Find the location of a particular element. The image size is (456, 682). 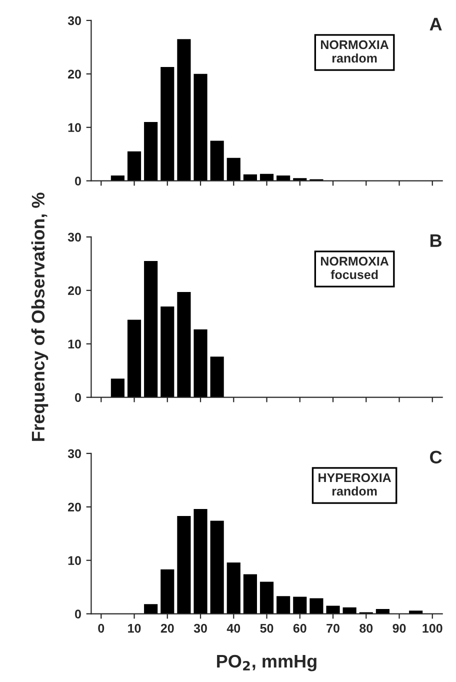

annotation: NORMOXIA random is located at coordinates (355, 51).